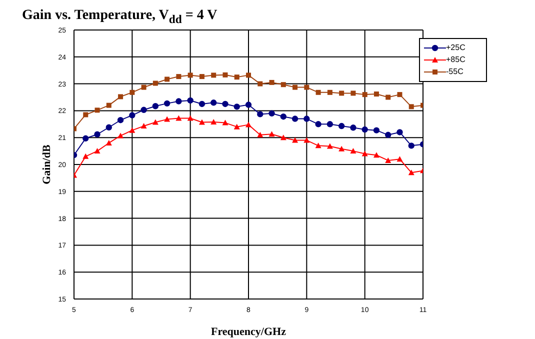  What do you see at coordinates (120, 17) in the screenshot?
I see `chart-title: Gain vs. Temperature, V$_{dd}$ = 4 V` at bounding box center [120, 17].